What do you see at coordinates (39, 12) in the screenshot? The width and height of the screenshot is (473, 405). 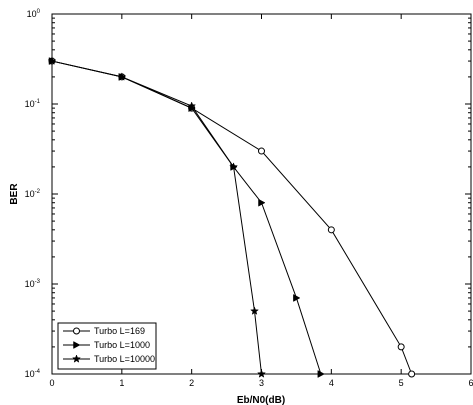 I see `y-tick-exponent: 0` at bounding box center [39, 12].